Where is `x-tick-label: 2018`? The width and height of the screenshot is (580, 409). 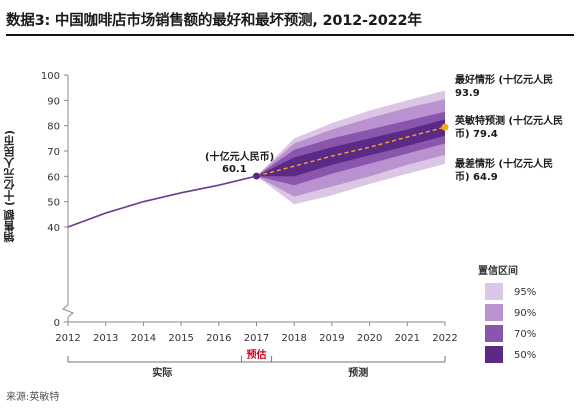
x-tick-label: 2018 is located at coordinates (293, 338).